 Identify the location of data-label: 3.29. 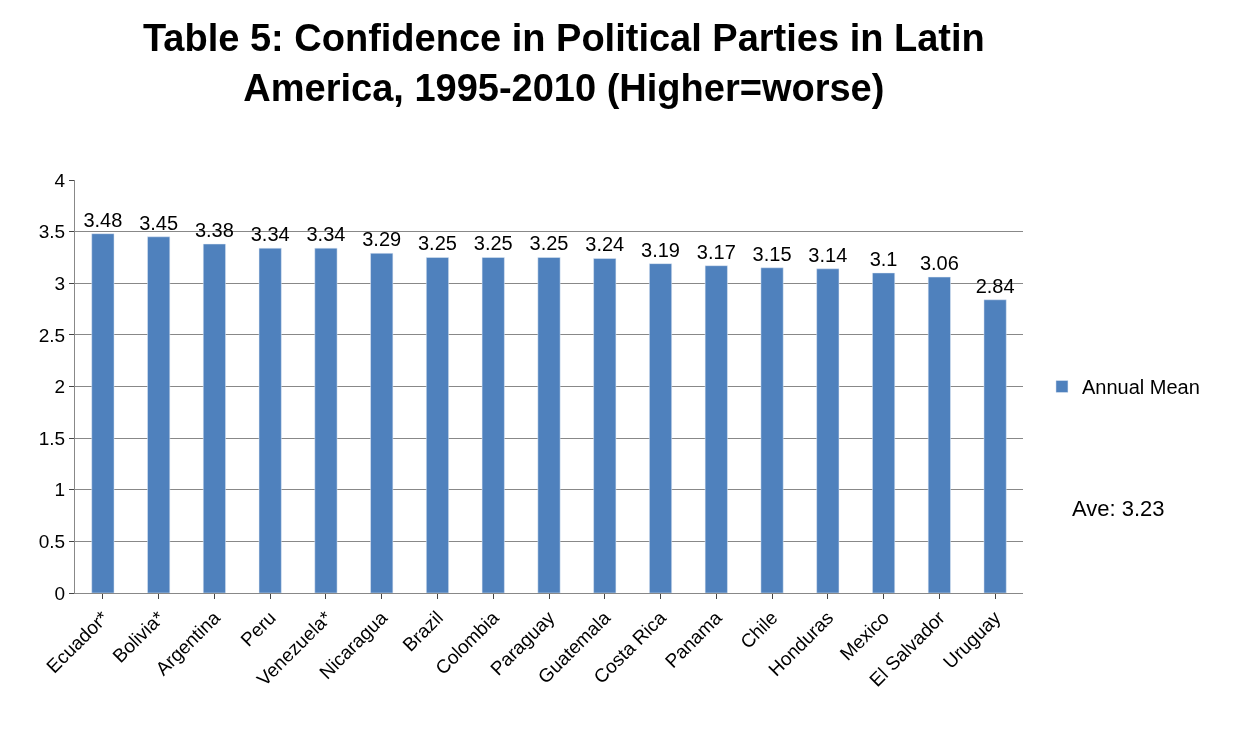
(382, 239).